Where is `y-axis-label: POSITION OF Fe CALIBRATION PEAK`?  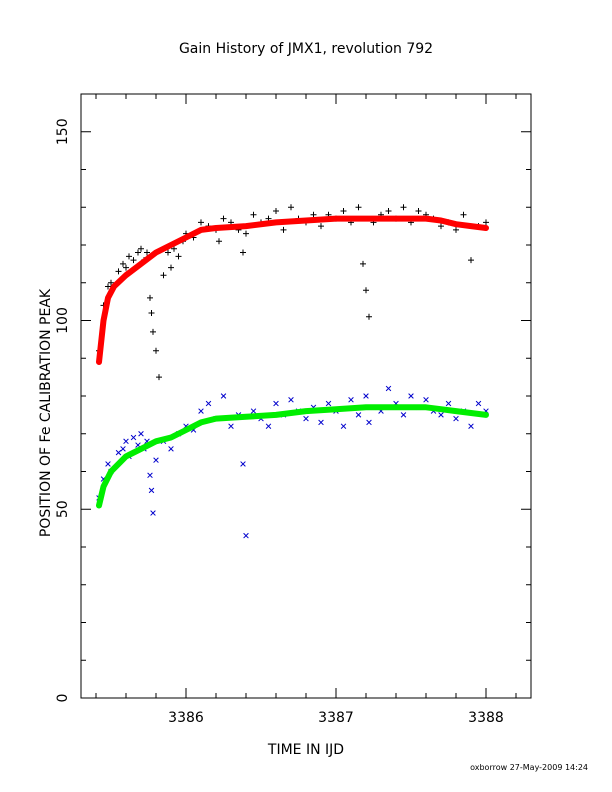 y-axis-label: POSITION OF Fe CALIBRATION PEAK is located at coordinates (46, 412).